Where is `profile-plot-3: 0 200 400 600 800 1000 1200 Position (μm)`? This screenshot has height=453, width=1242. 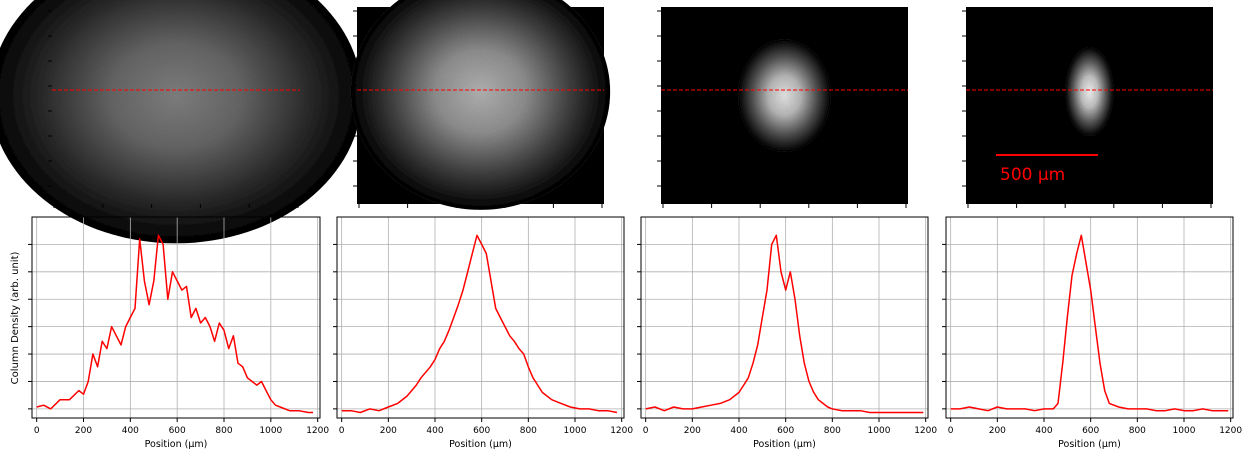 profile-plot-3: 0 200 400 600 800 1000 1200 Position (μm) is located at coordinates (787, 333).